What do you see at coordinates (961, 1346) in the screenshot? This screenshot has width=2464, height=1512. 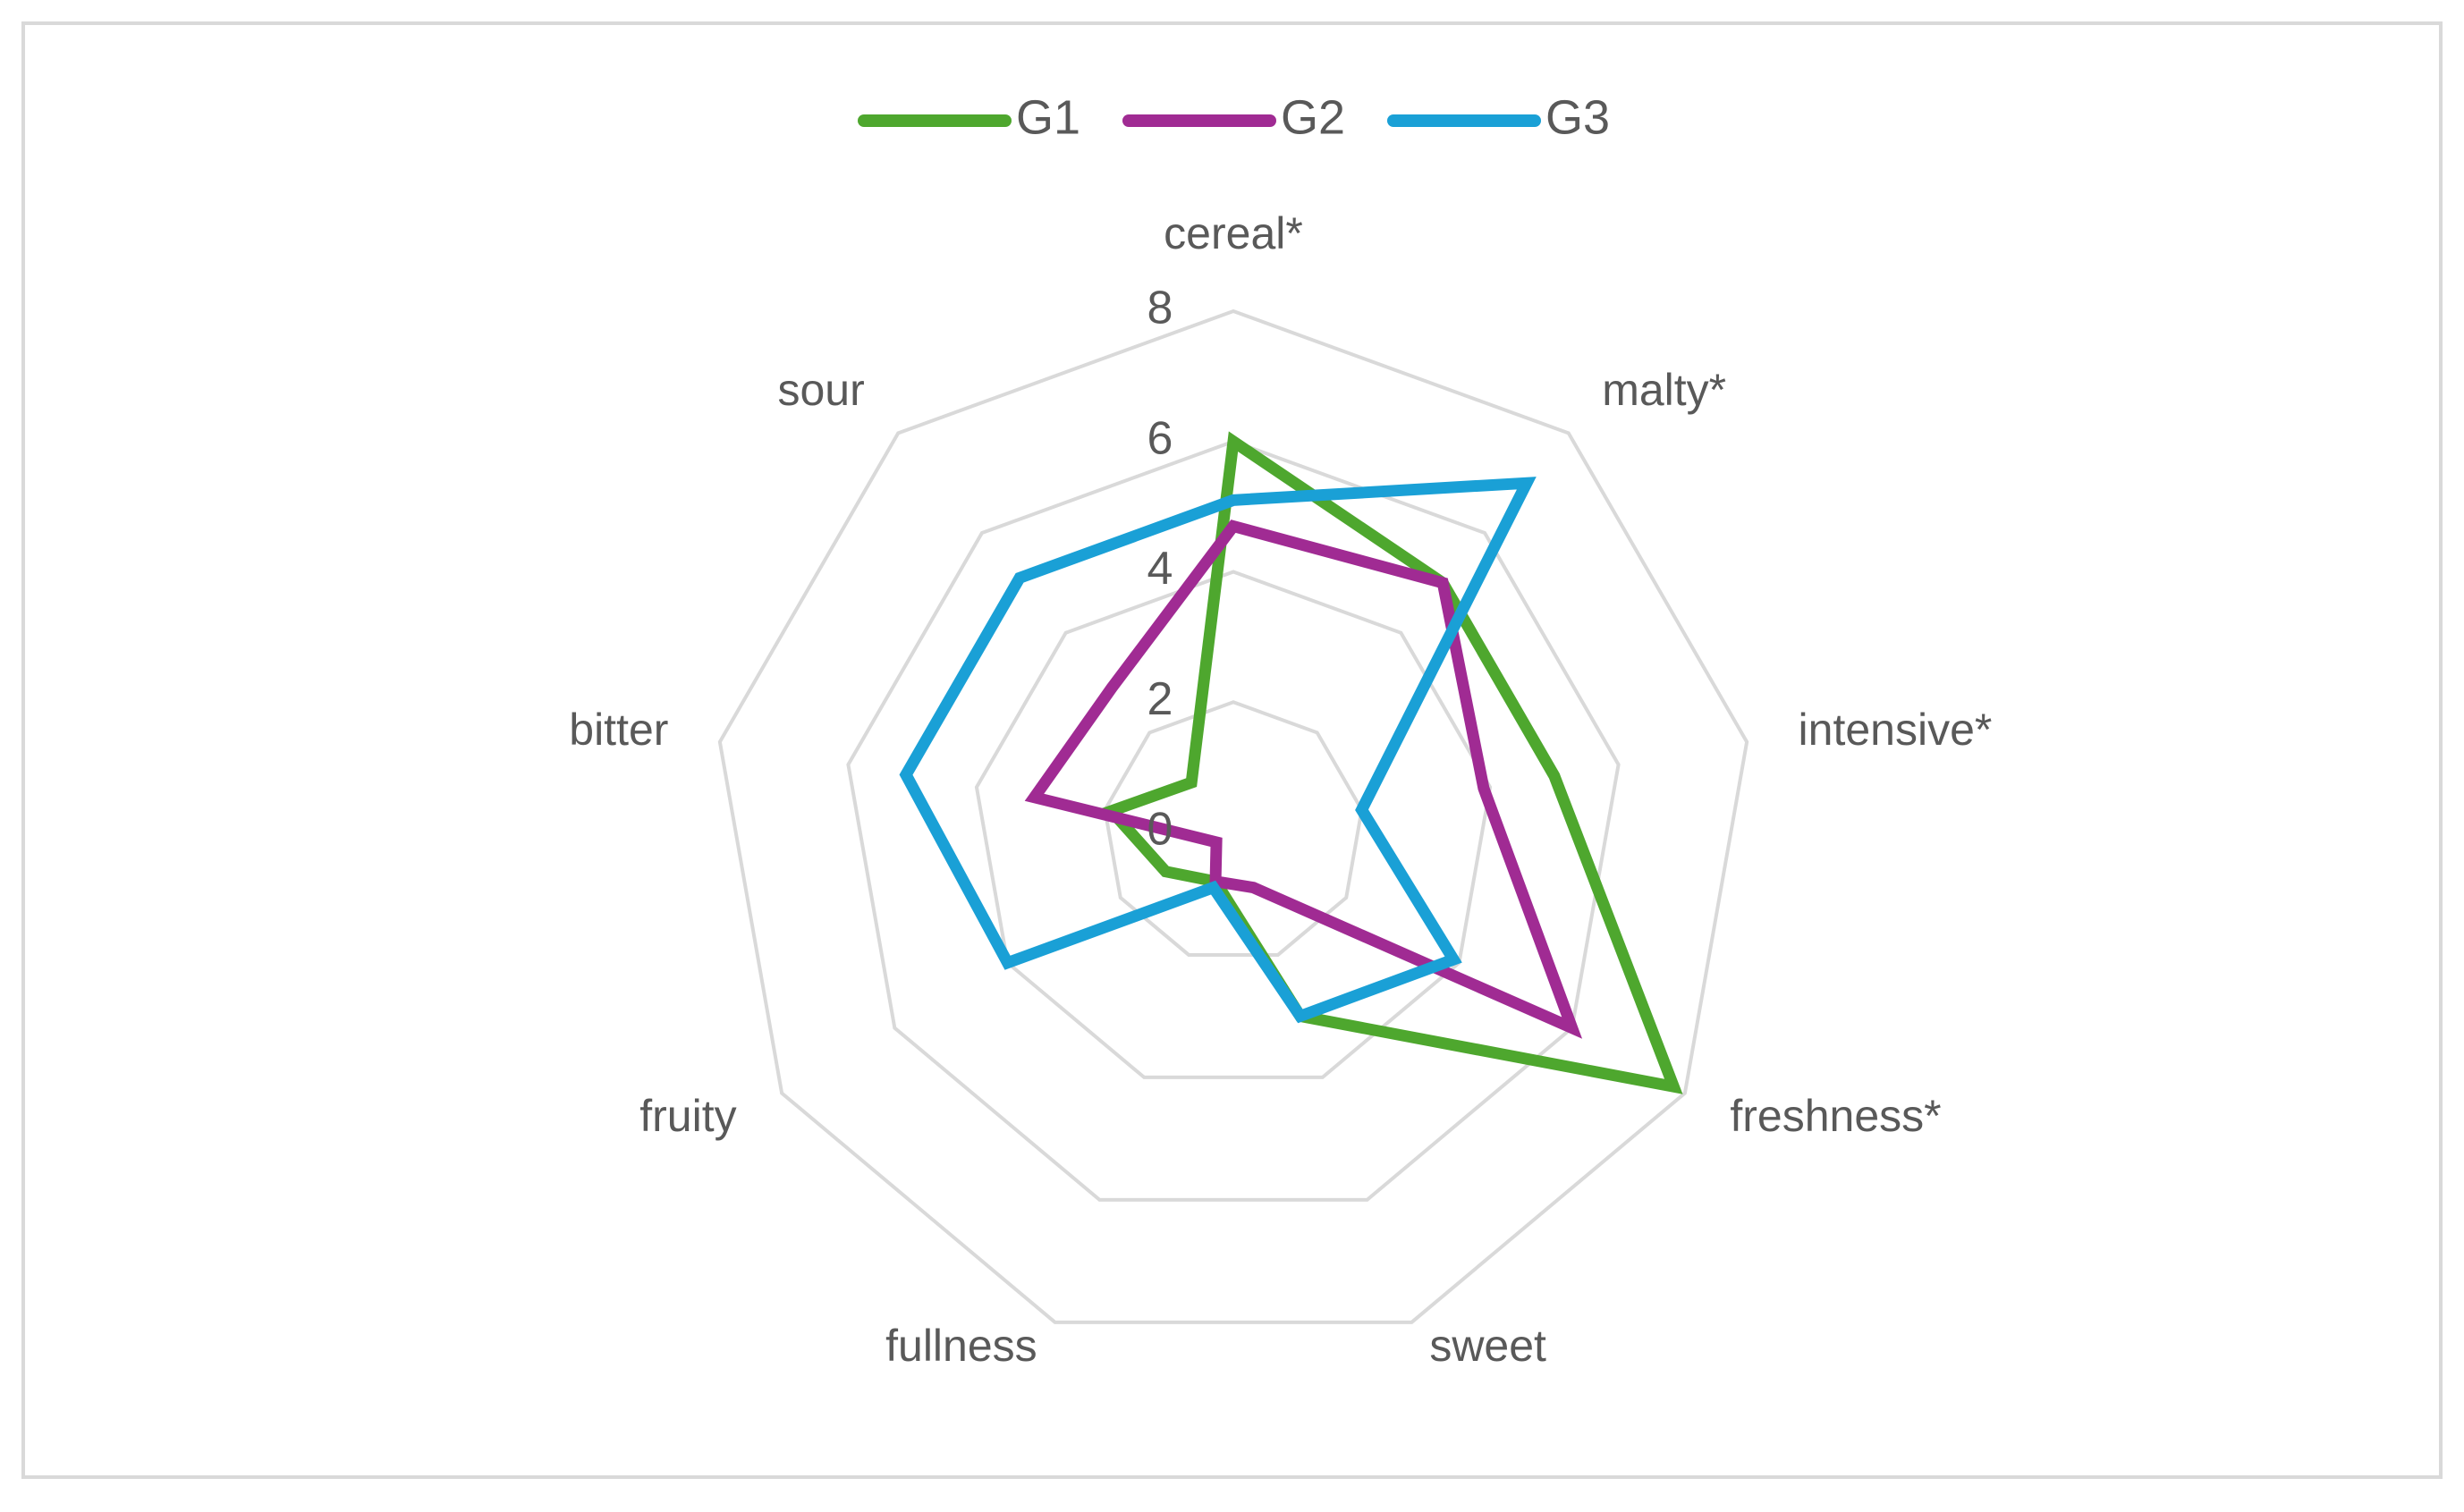 I see `category-label: fullness` at bounding box center [961, 1346].